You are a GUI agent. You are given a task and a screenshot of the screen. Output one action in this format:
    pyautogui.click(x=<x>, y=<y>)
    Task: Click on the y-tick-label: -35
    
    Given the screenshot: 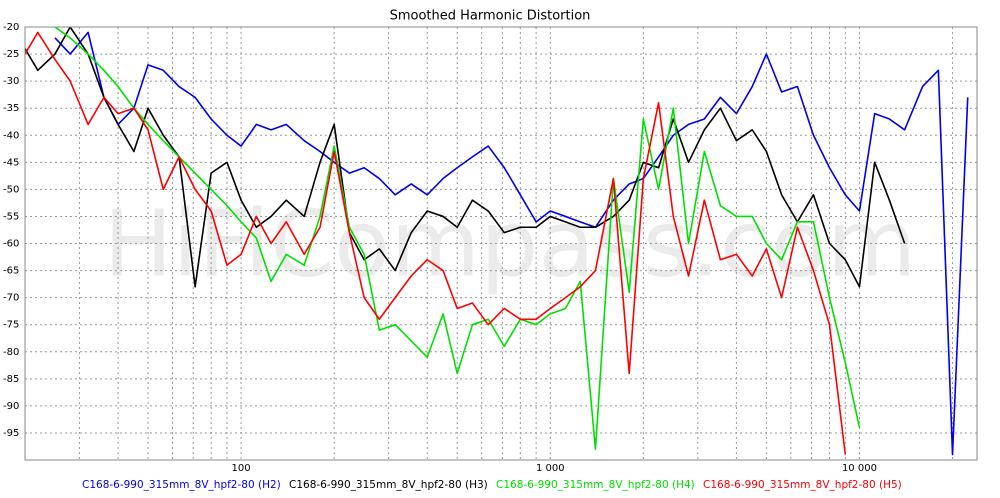 What is the action you would take?
    pyautogui.click(x=11, y=108)
    